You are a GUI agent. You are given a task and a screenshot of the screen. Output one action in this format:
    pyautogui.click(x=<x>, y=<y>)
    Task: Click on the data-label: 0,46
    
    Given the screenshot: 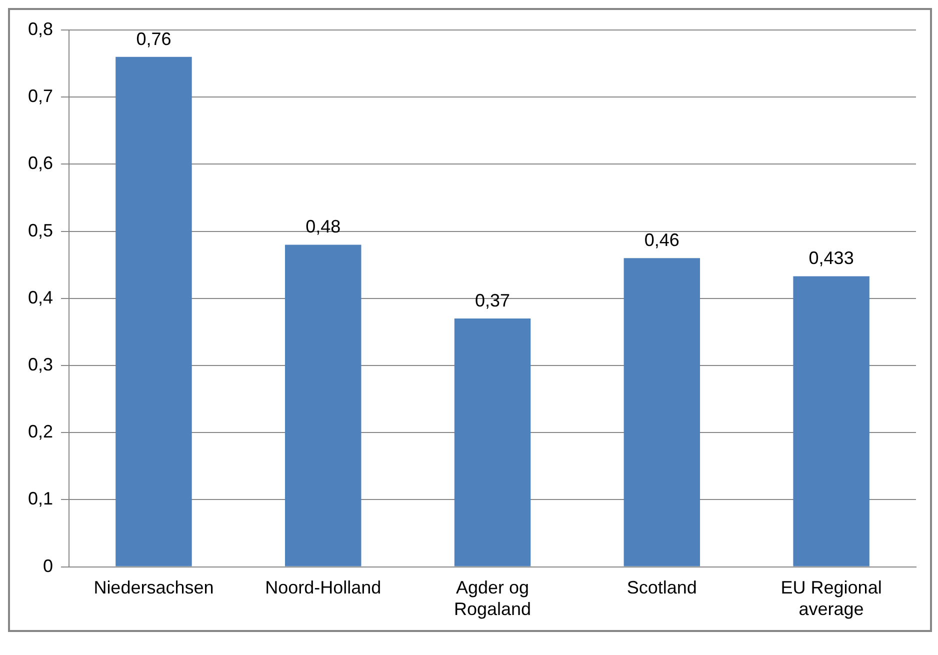 What is the action you would take?
    pyautogui.click(x=662, y=240)
    